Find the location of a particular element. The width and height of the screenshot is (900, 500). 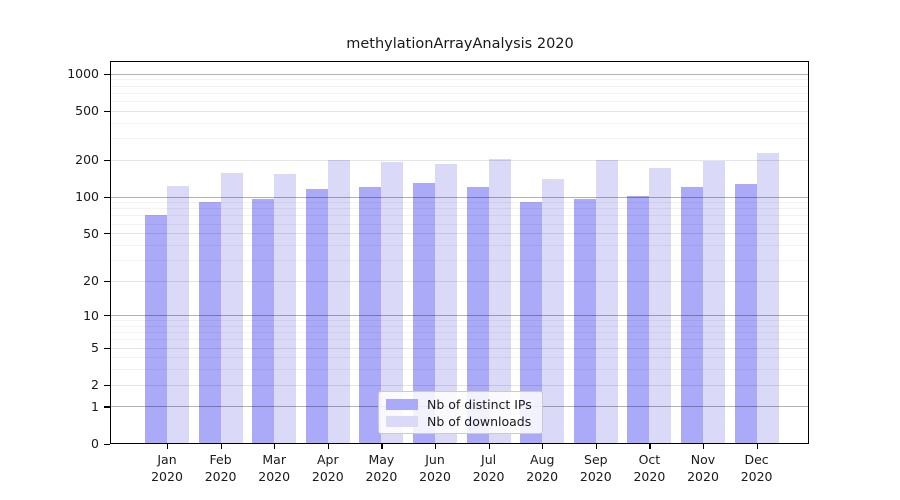

x-tick-label-oct: Oct 2020 is located at coordinates (649, 468).